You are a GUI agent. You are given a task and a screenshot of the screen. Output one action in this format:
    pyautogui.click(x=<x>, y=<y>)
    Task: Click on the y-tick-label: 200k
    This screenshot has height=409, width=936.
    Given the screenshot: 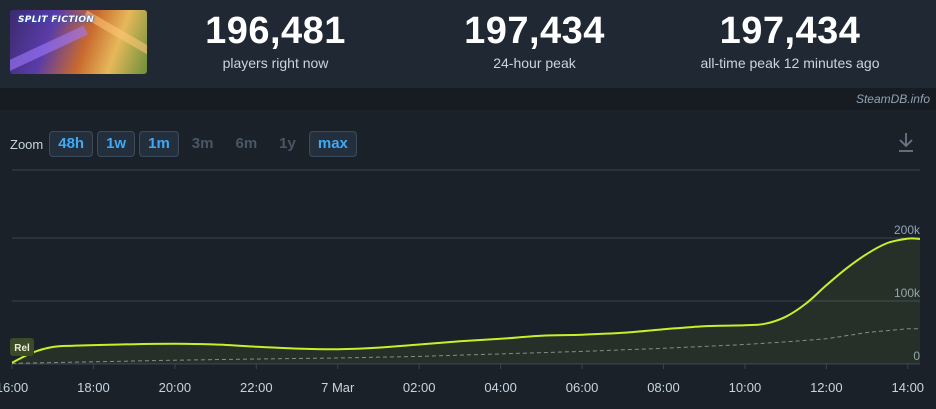 What is the action you would take?
    pyautogui.click(x=907, y=230)
    